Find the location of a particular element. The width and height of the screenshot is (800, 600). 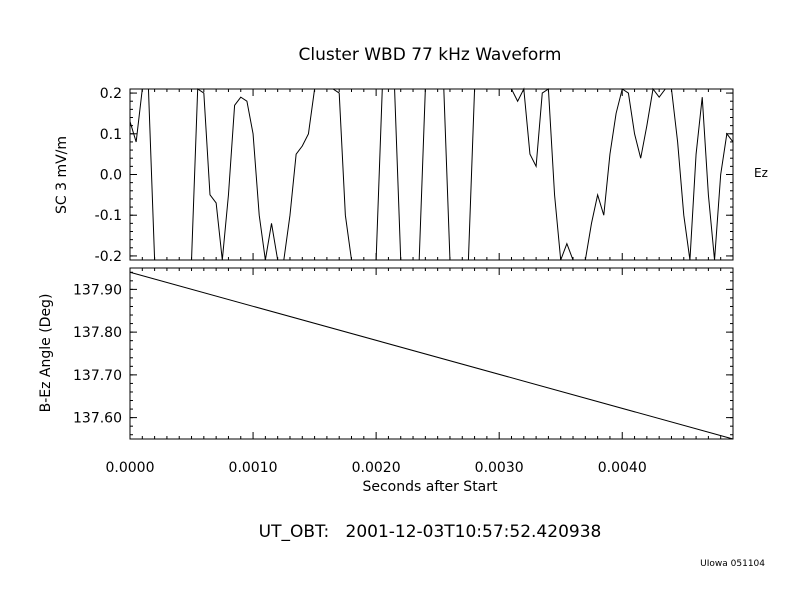

x-tick-labels: 0.0000 0.0010 0.0020 0.0030 0.0040 is located at coordinates (376, 468).